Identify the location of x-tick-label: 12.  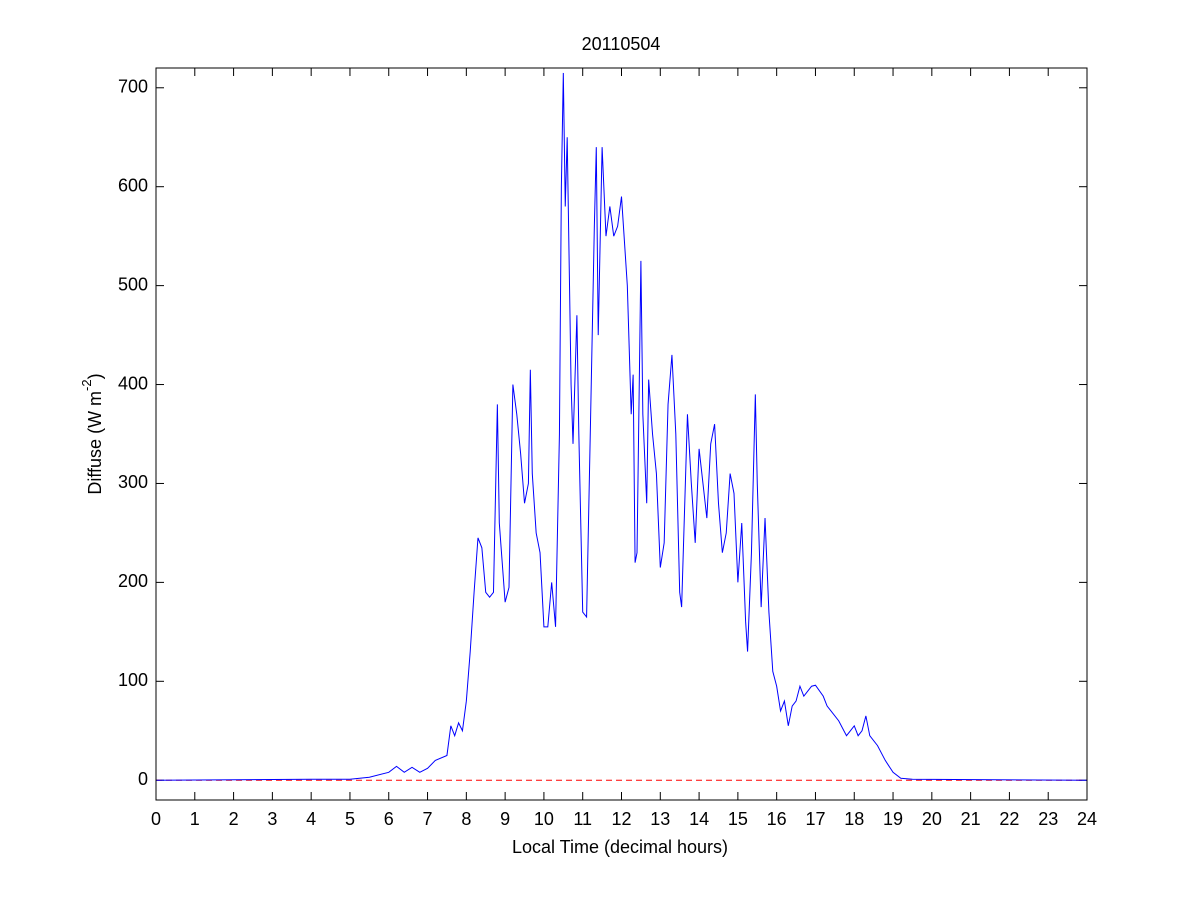
(621, 819).